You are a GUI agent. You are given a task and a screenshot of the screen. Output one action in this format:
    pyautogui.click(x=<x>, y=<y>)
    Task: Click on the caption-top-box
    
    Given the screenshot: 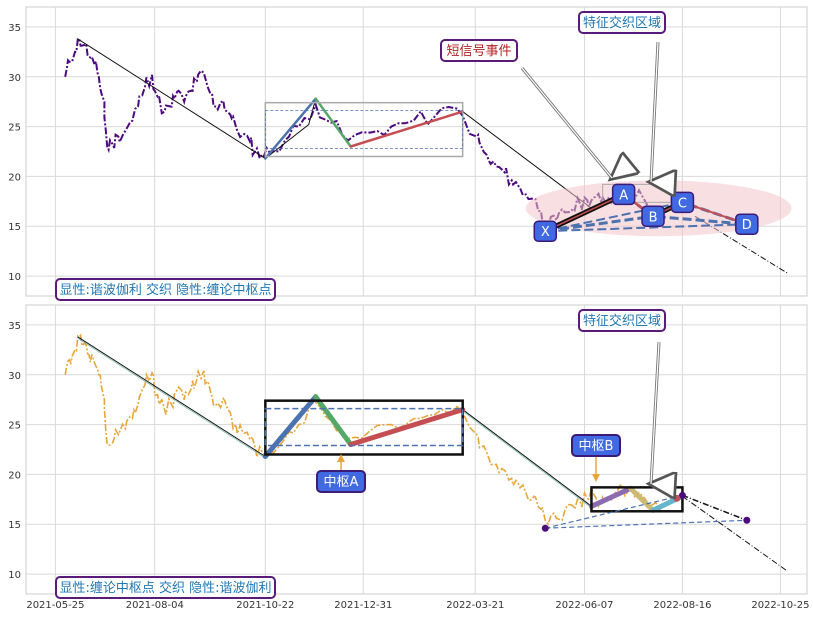 What is the action you would take?
    pyautogui.click(x=165, y=289)
    